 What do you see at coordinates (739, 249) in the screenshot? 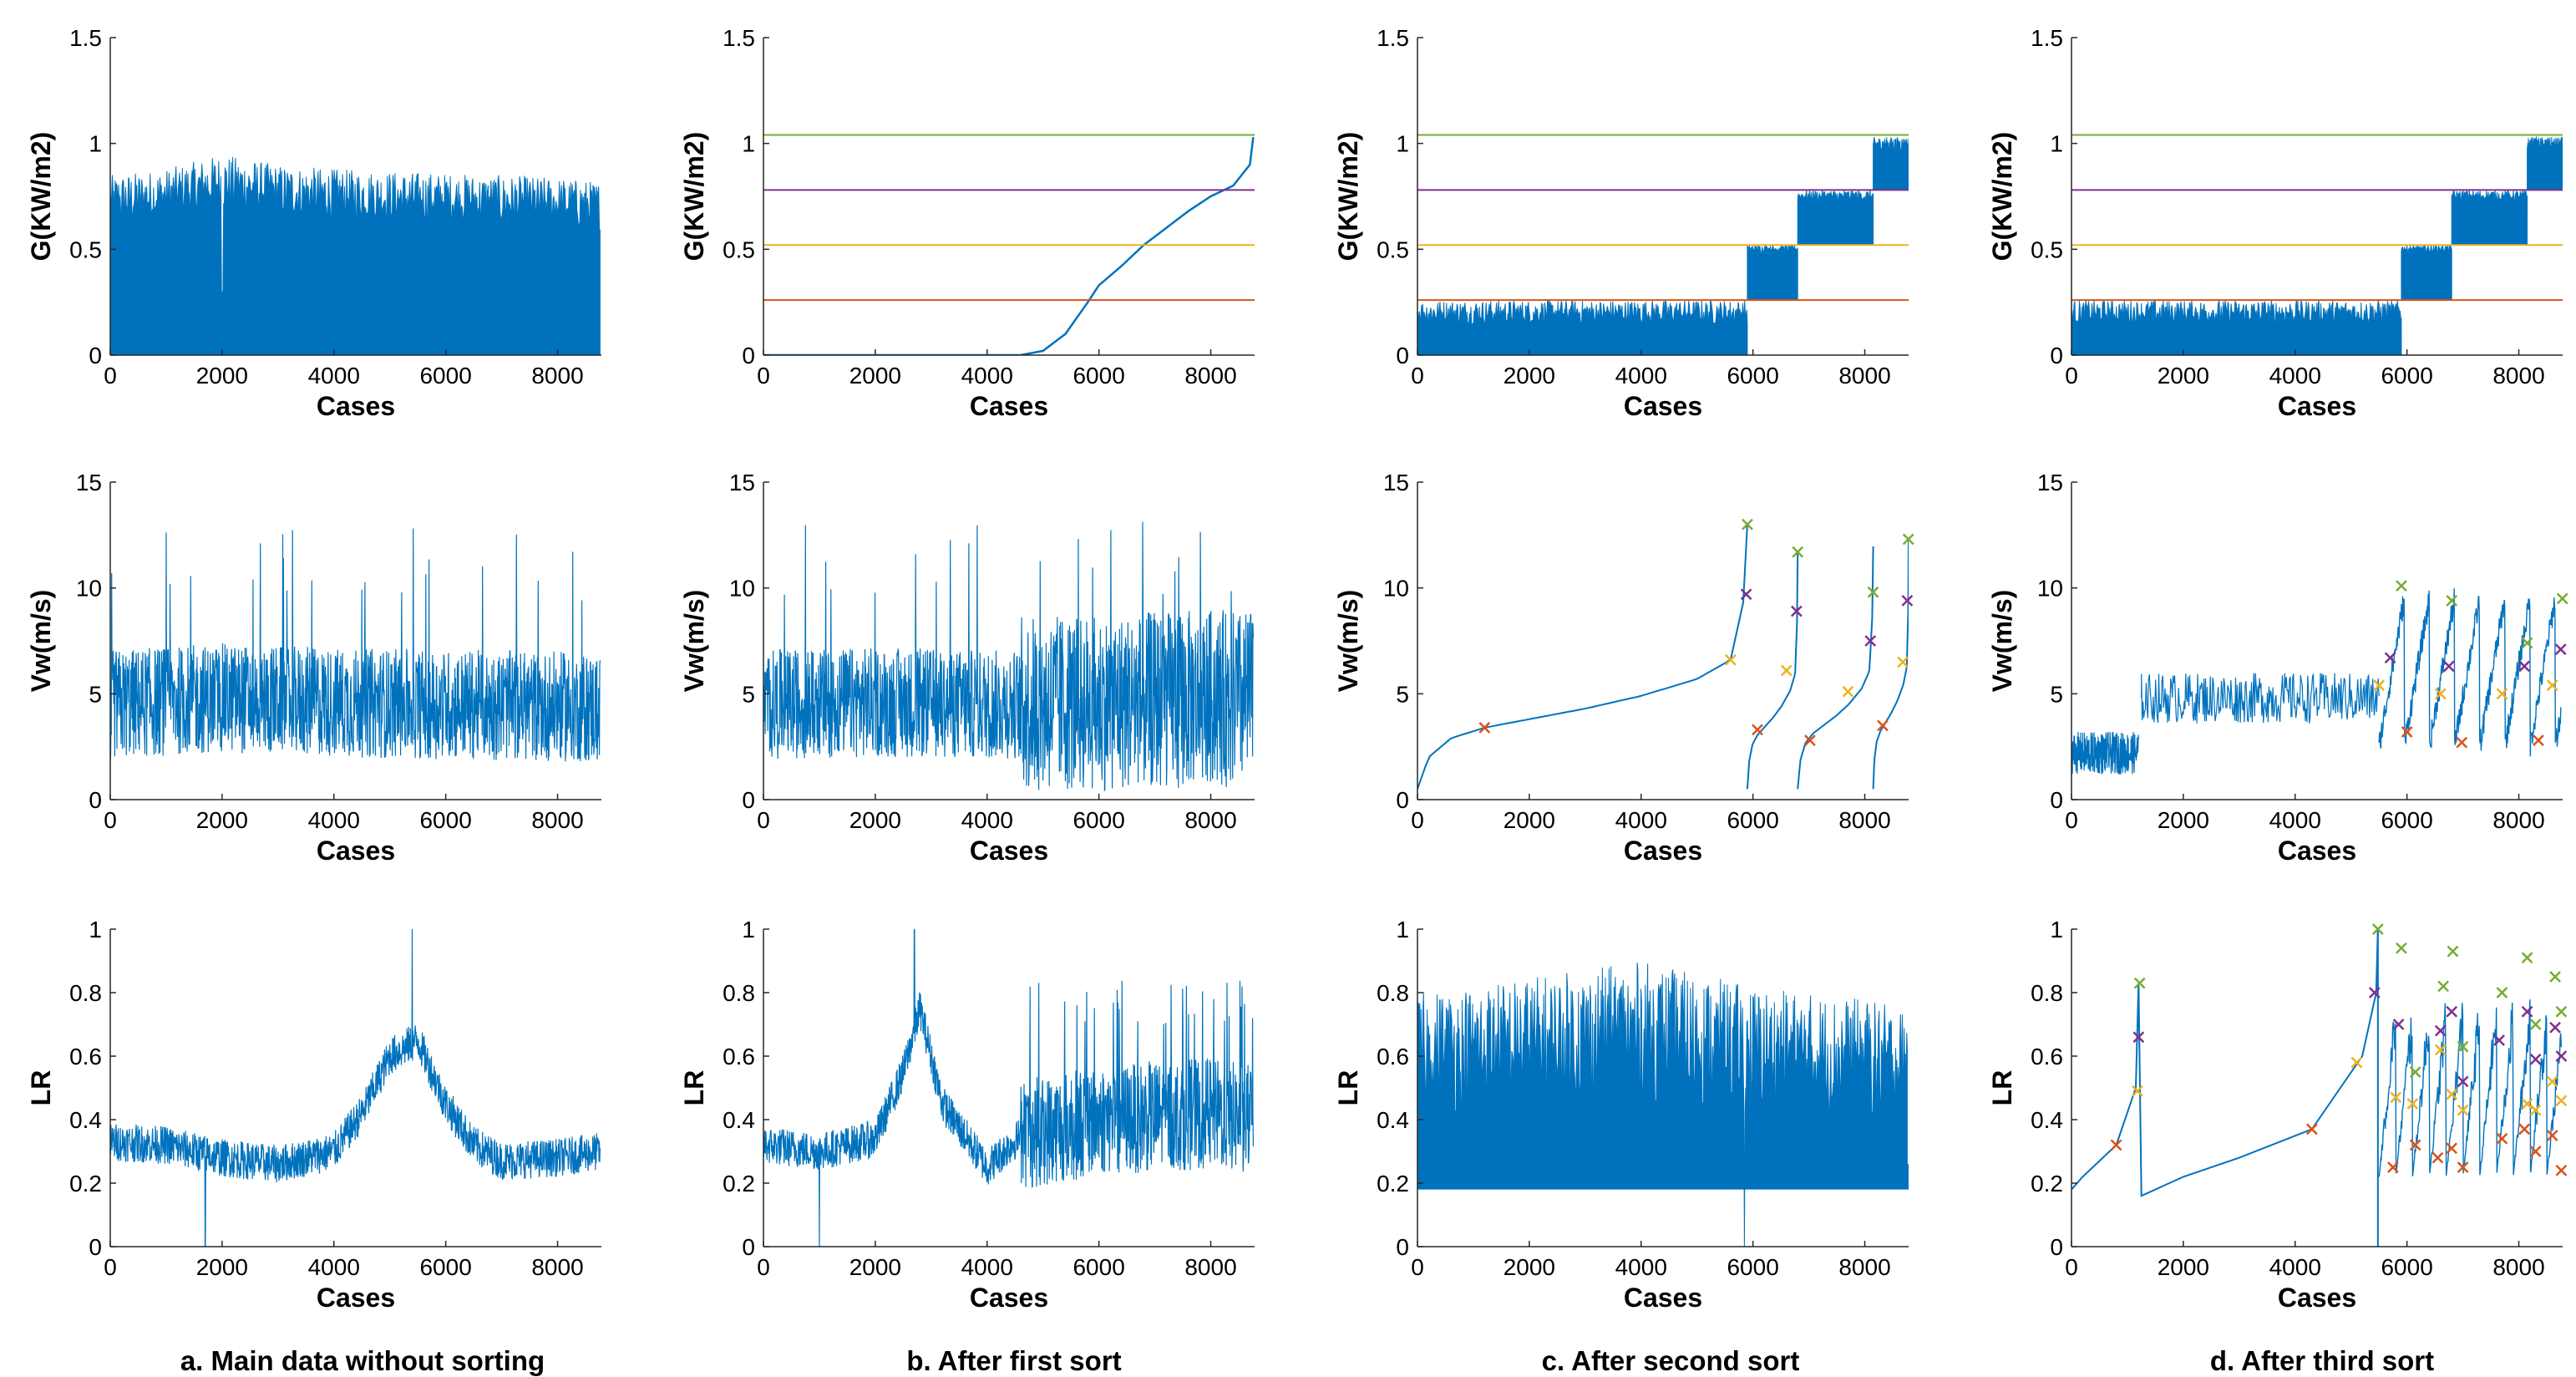
I see `y-tick-label: 0.5` at bounding box center [739, 249].